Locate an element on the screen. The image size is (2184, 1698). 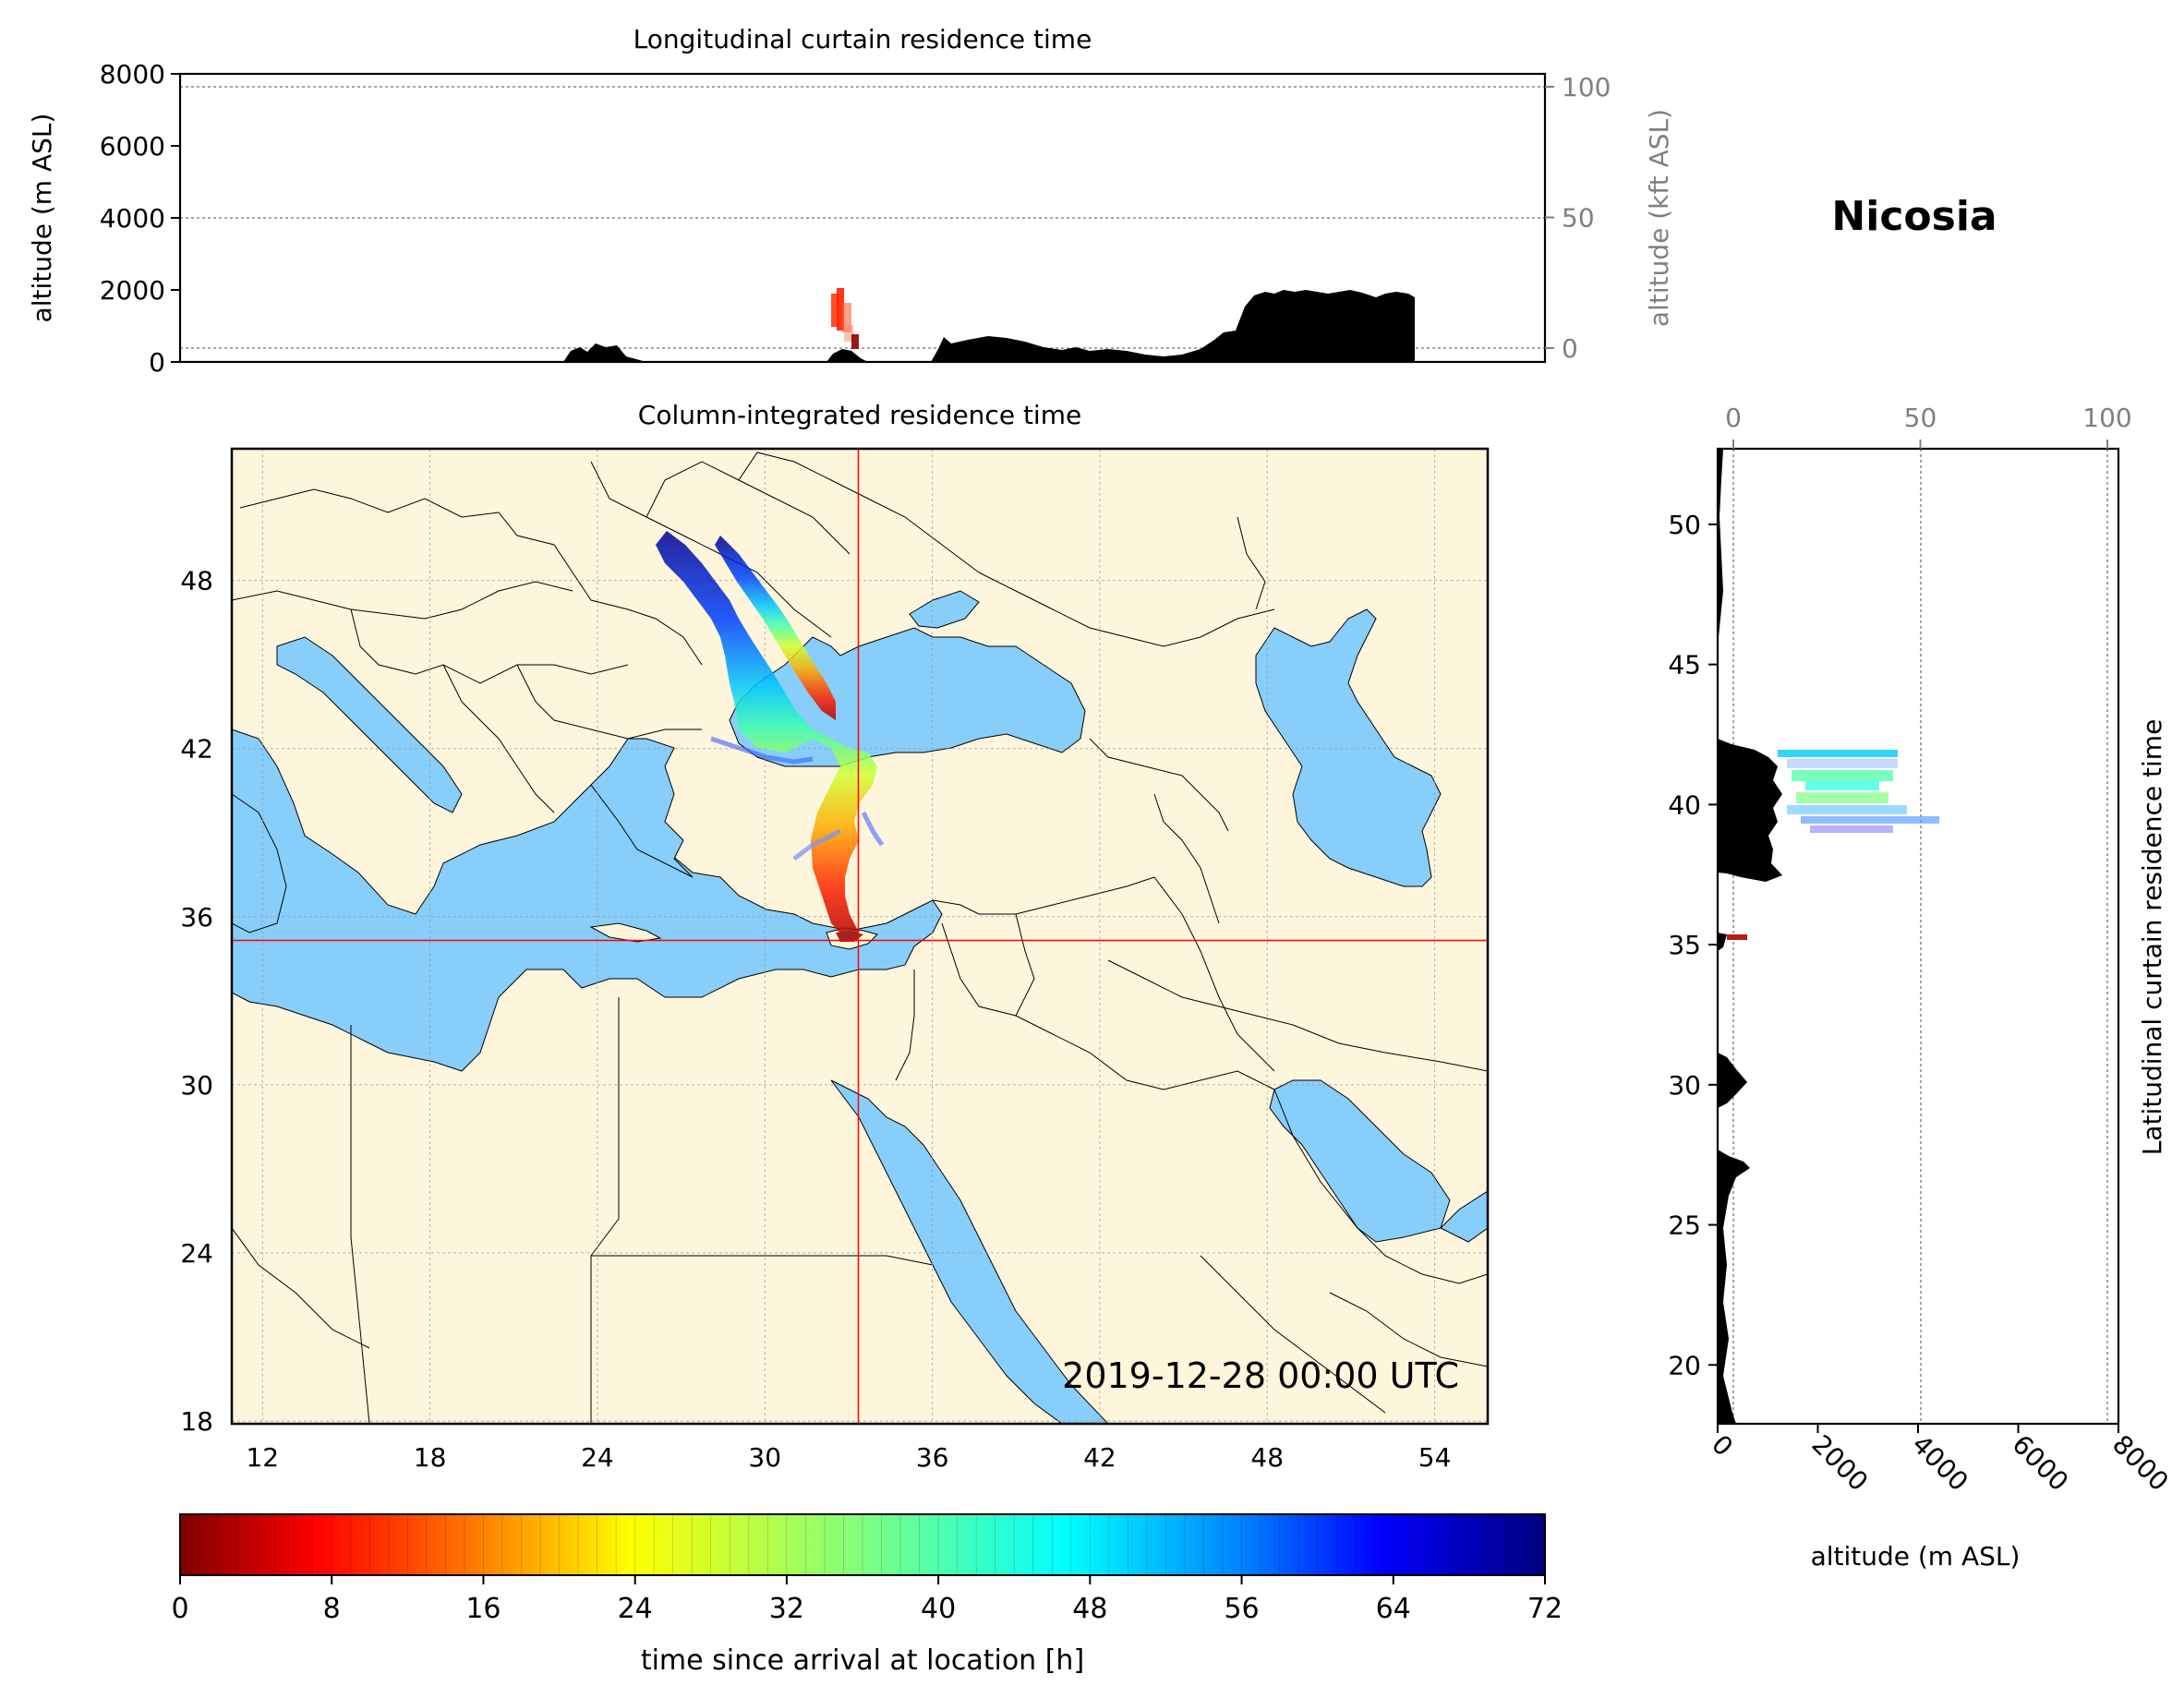
top-panel-yticks-right: 0 50 100 is located at coordinates (1578, 218).